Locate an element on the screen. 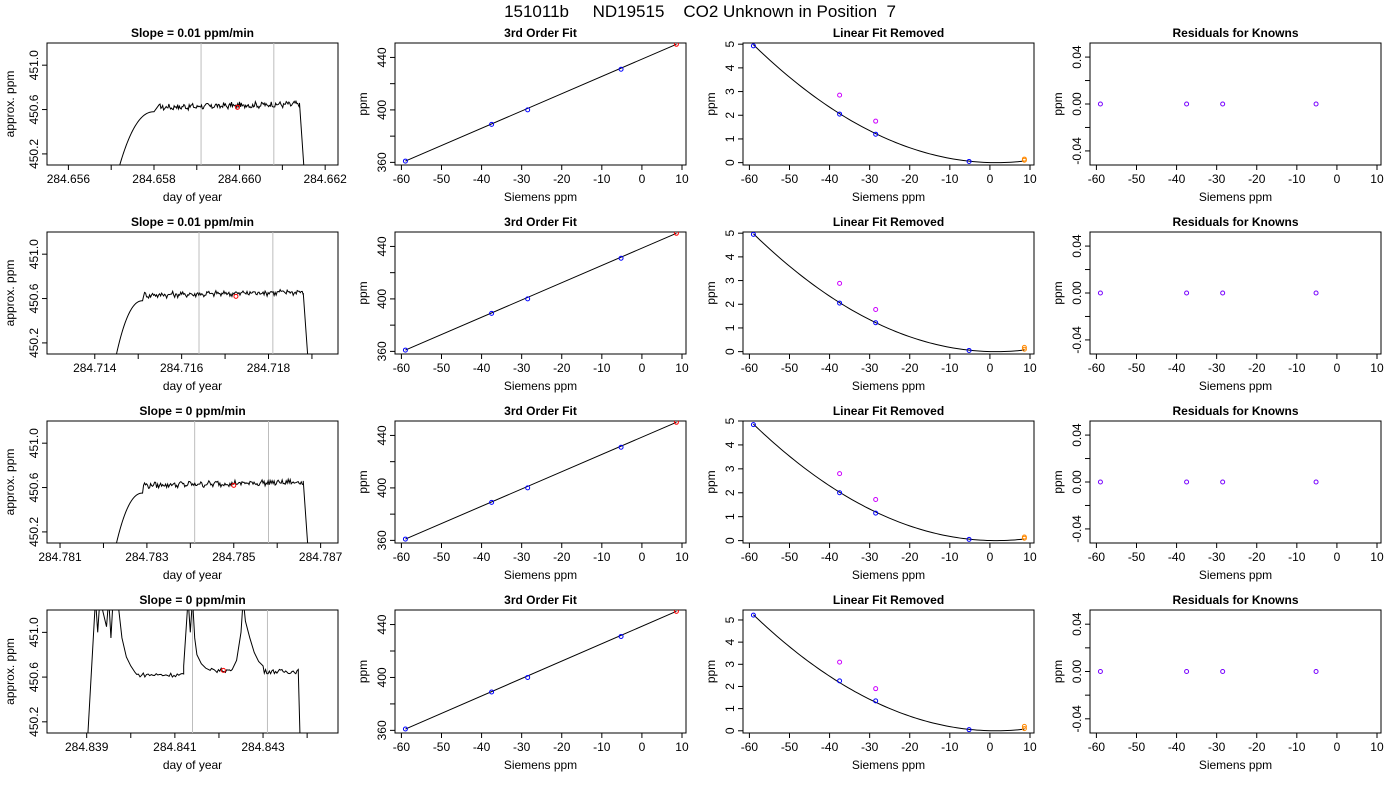 This screenshot has height=800, width=1400. y-tick-label: 400 is located at coordinates (382, 299).